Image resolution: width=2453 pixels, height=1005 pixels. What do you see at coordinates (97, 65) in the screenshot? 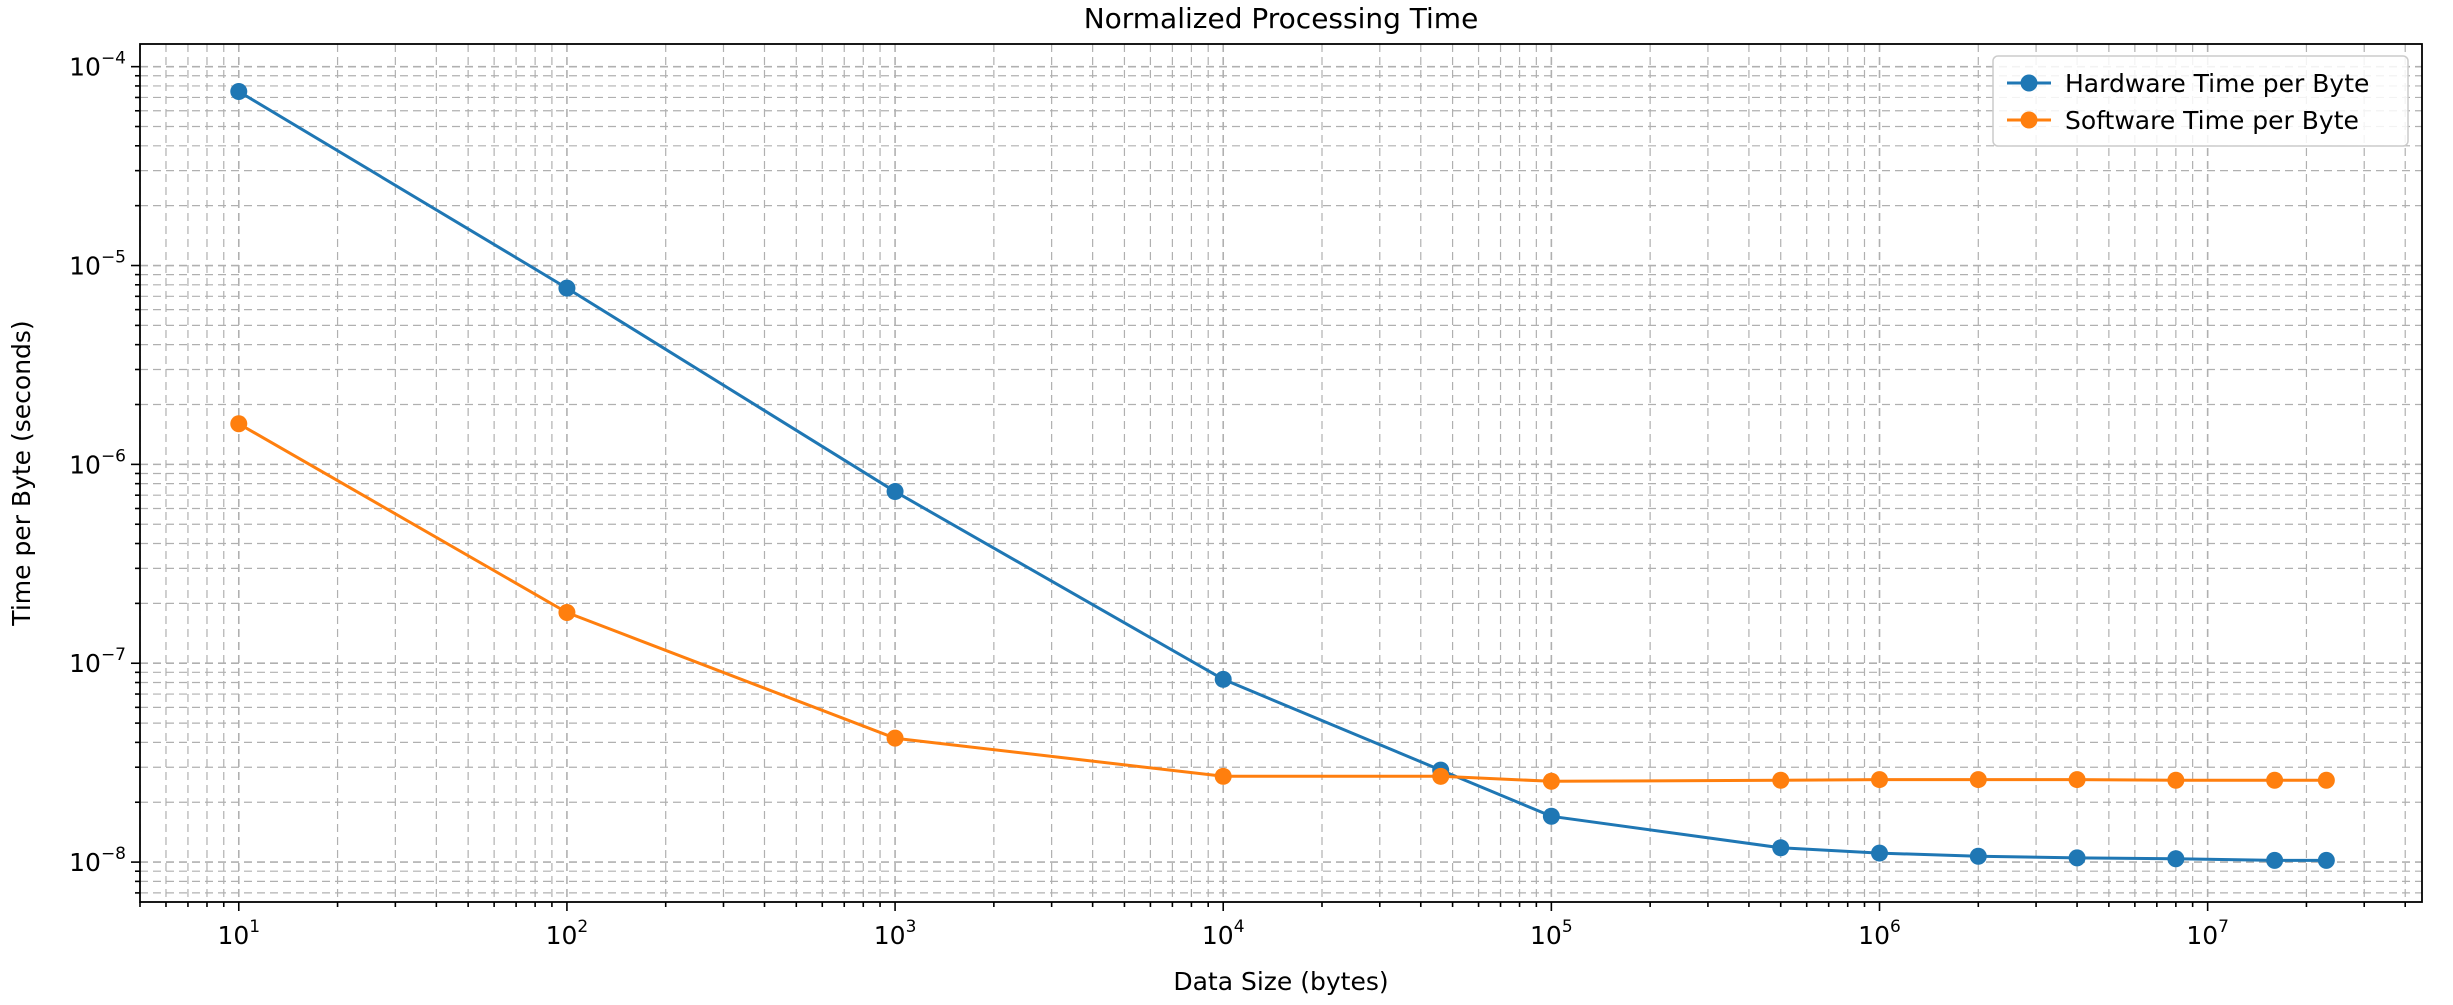
I see `y-tick-label: 10⁻⁴` at bounding box center [97, 65].